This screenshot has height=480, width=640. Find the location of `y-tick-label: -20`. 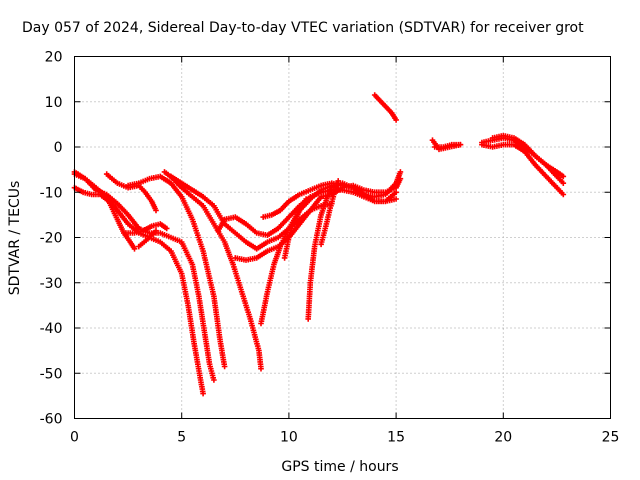

y-tick-label: -20 is located at coordinates (51, 239).